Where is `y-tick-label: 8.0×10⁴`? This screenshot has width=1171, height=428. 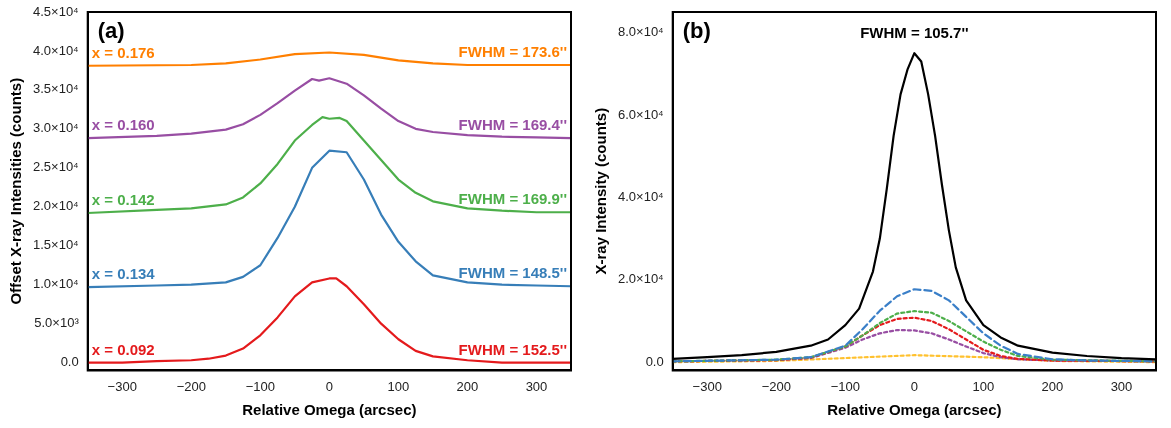
y-tick-label: 8.0×10⁴ is located at coordinates (640, 32).